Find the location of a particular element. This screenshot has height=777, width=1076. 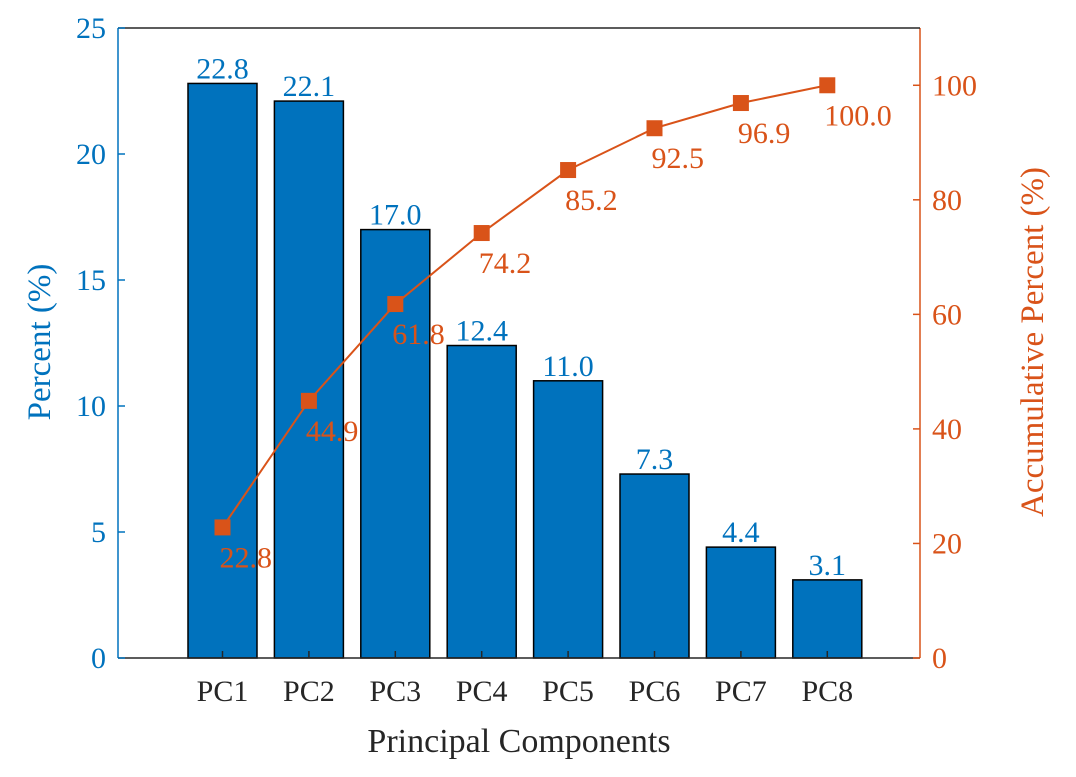

cumulative-value-label: 100.0 is located at coordinates (858, 115).